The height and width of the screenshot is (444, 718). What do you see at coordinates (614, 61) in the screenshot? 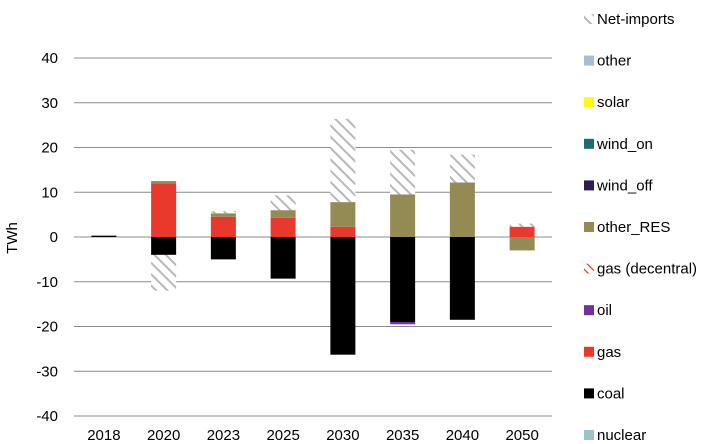
I see `legend-label: other` at bounding box center [614, 61].